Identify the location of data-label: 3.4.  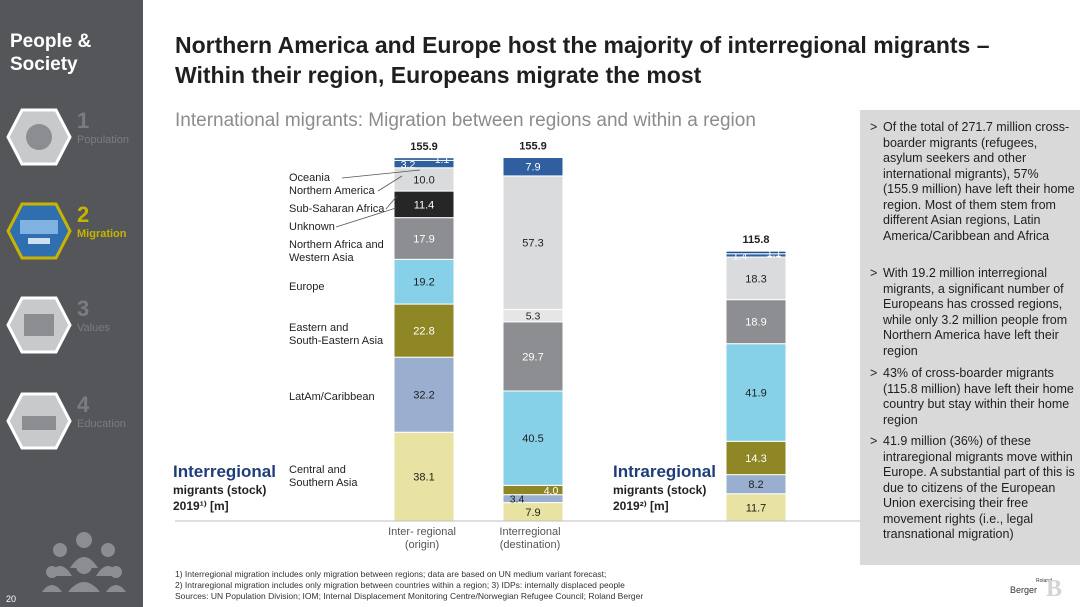
(517, 500).